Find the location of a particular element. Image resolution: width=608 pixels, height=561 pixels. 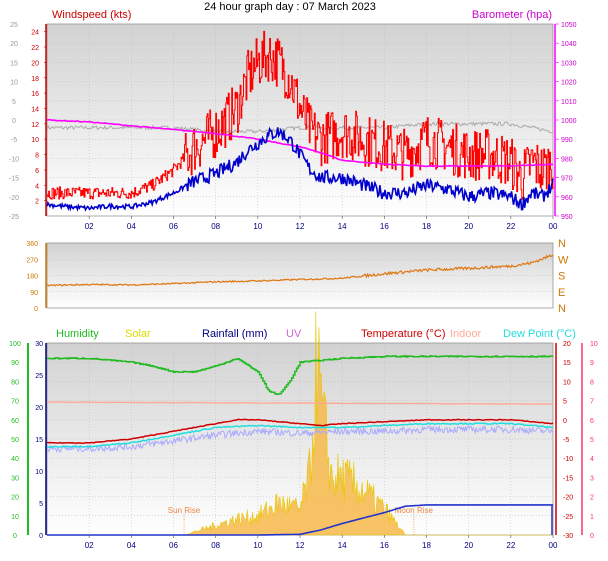

windspeed-tick-label: 24 is located at coordinates (35, 33).